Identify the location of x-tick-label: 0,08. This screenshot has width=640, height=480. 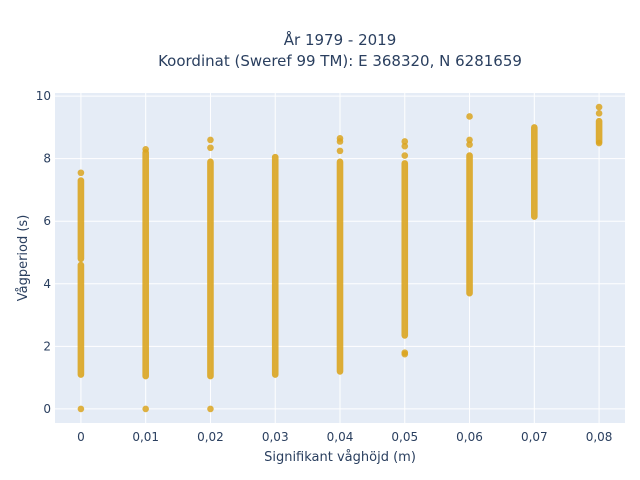
(599, 437).